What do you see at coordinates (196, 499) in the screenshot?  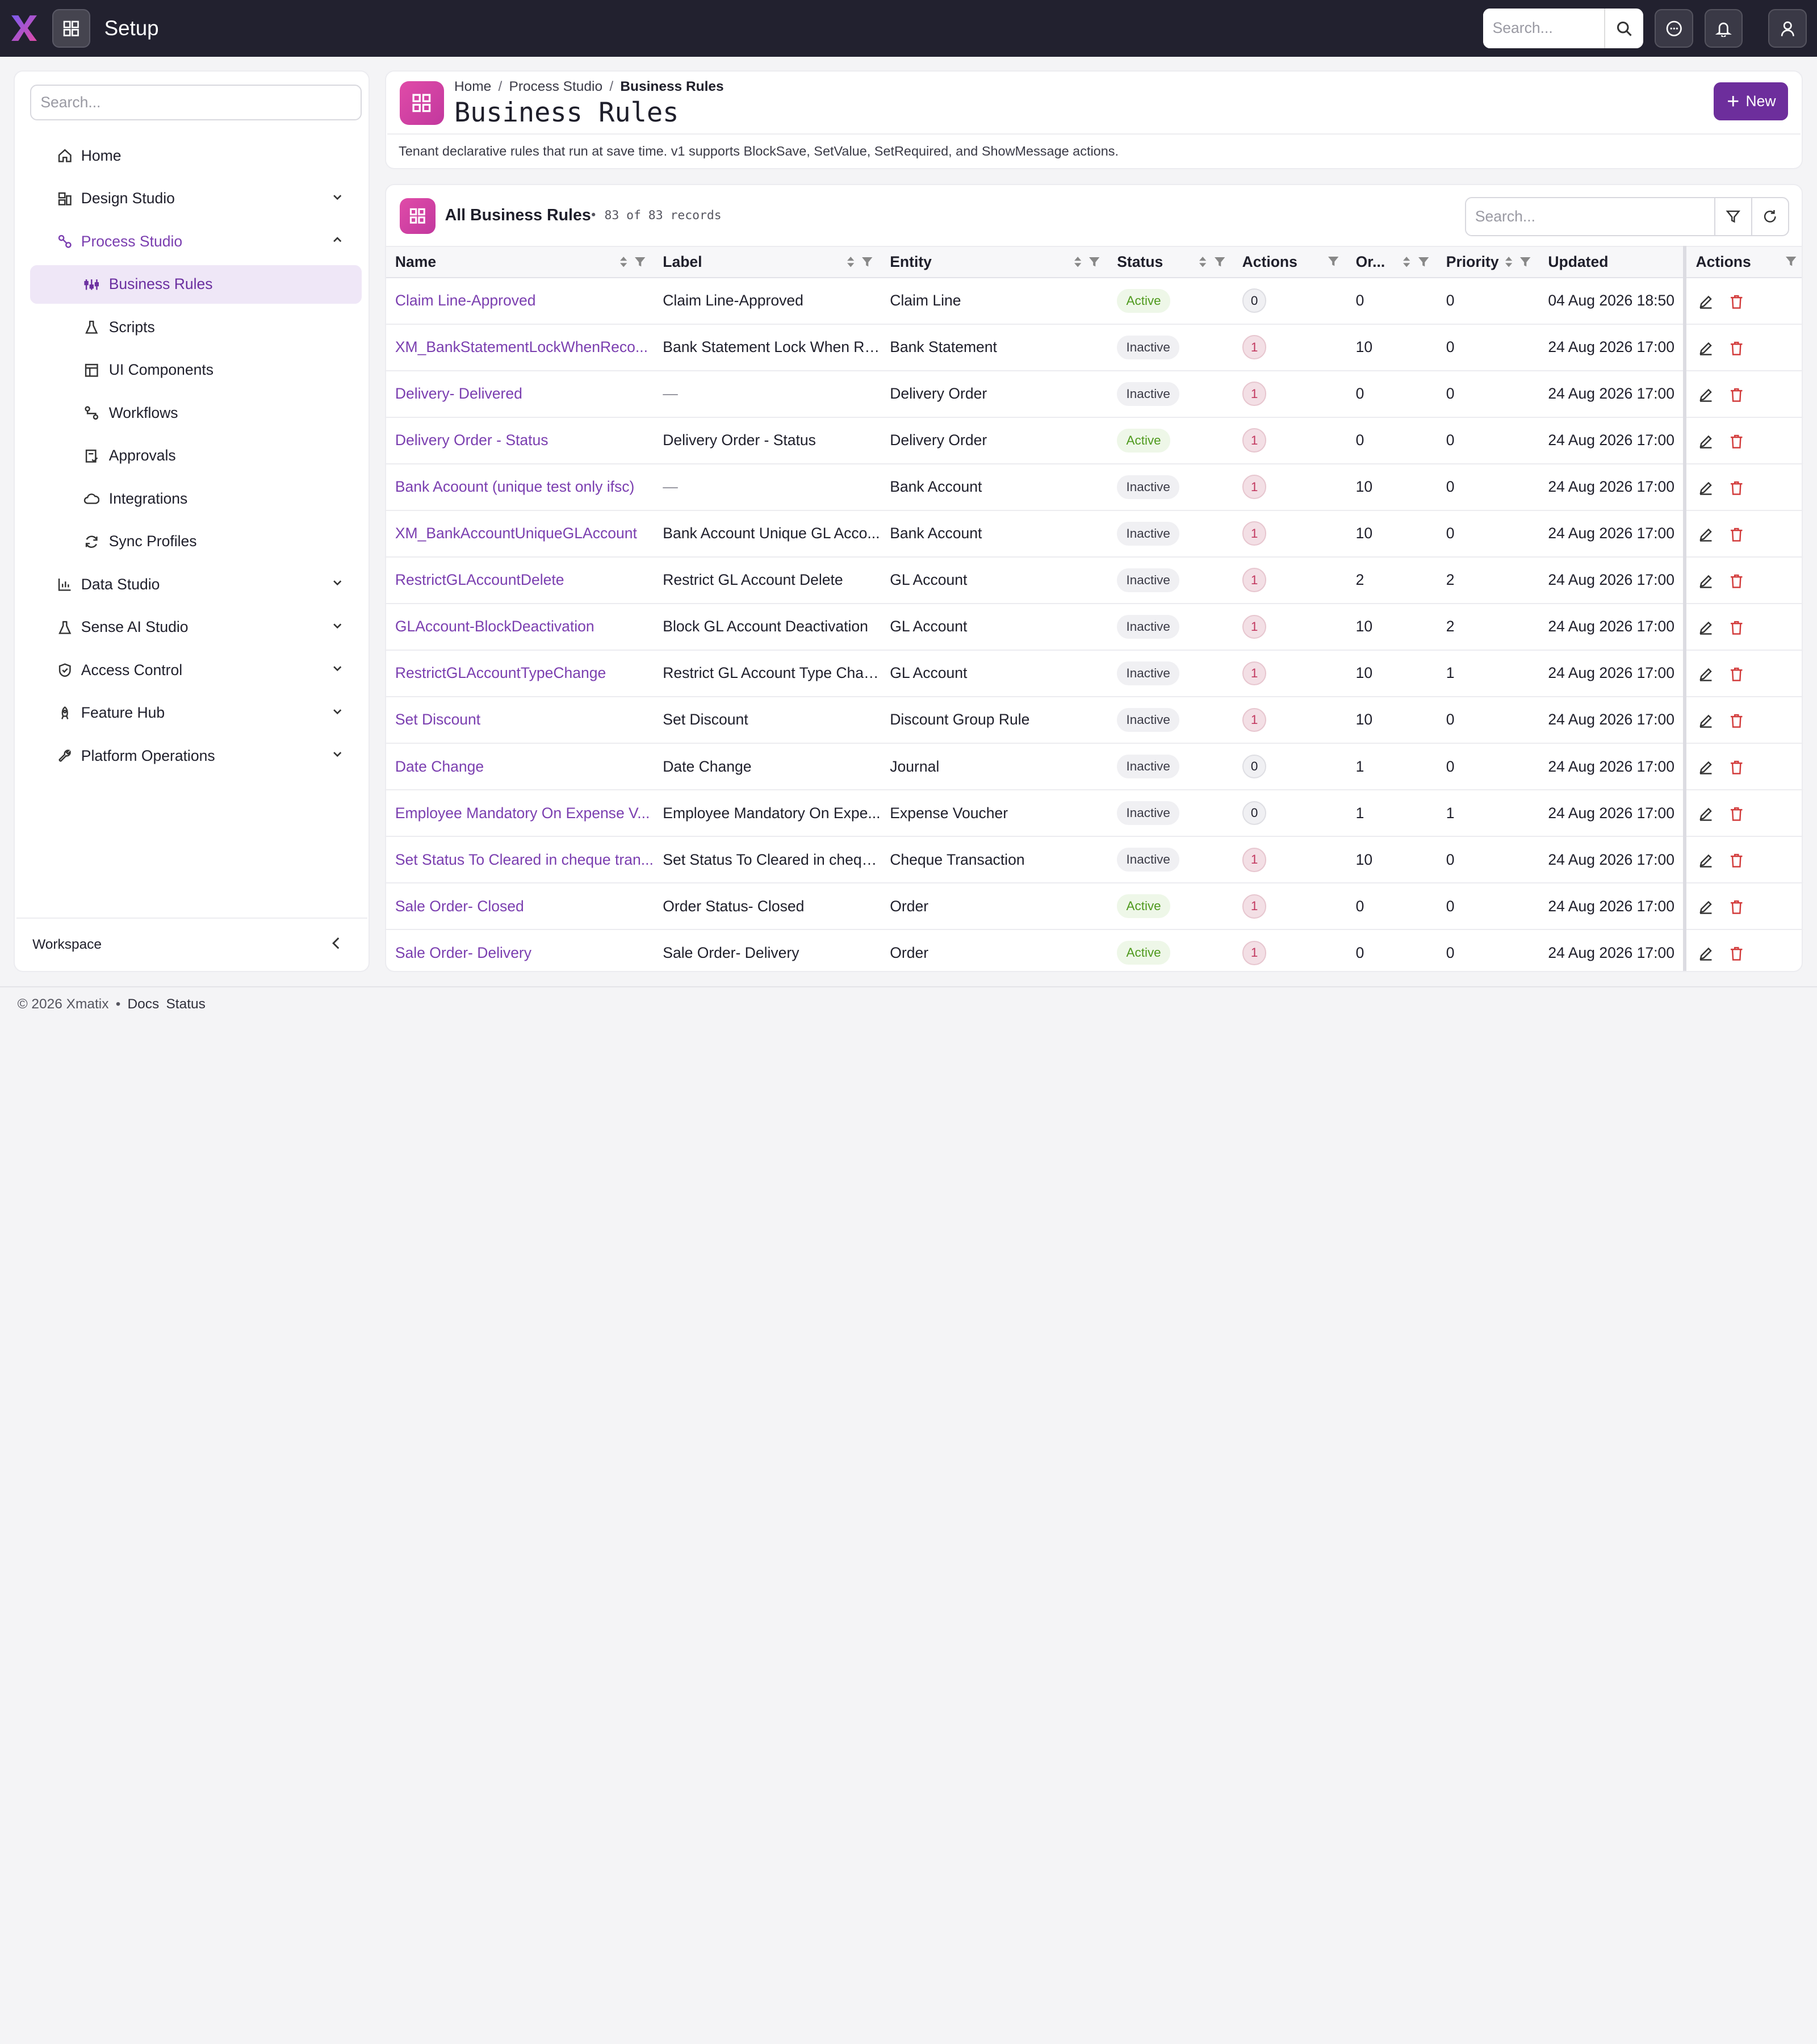 I see `sidebar-item-integrations: Integrations` at bounding box center [196, 499].